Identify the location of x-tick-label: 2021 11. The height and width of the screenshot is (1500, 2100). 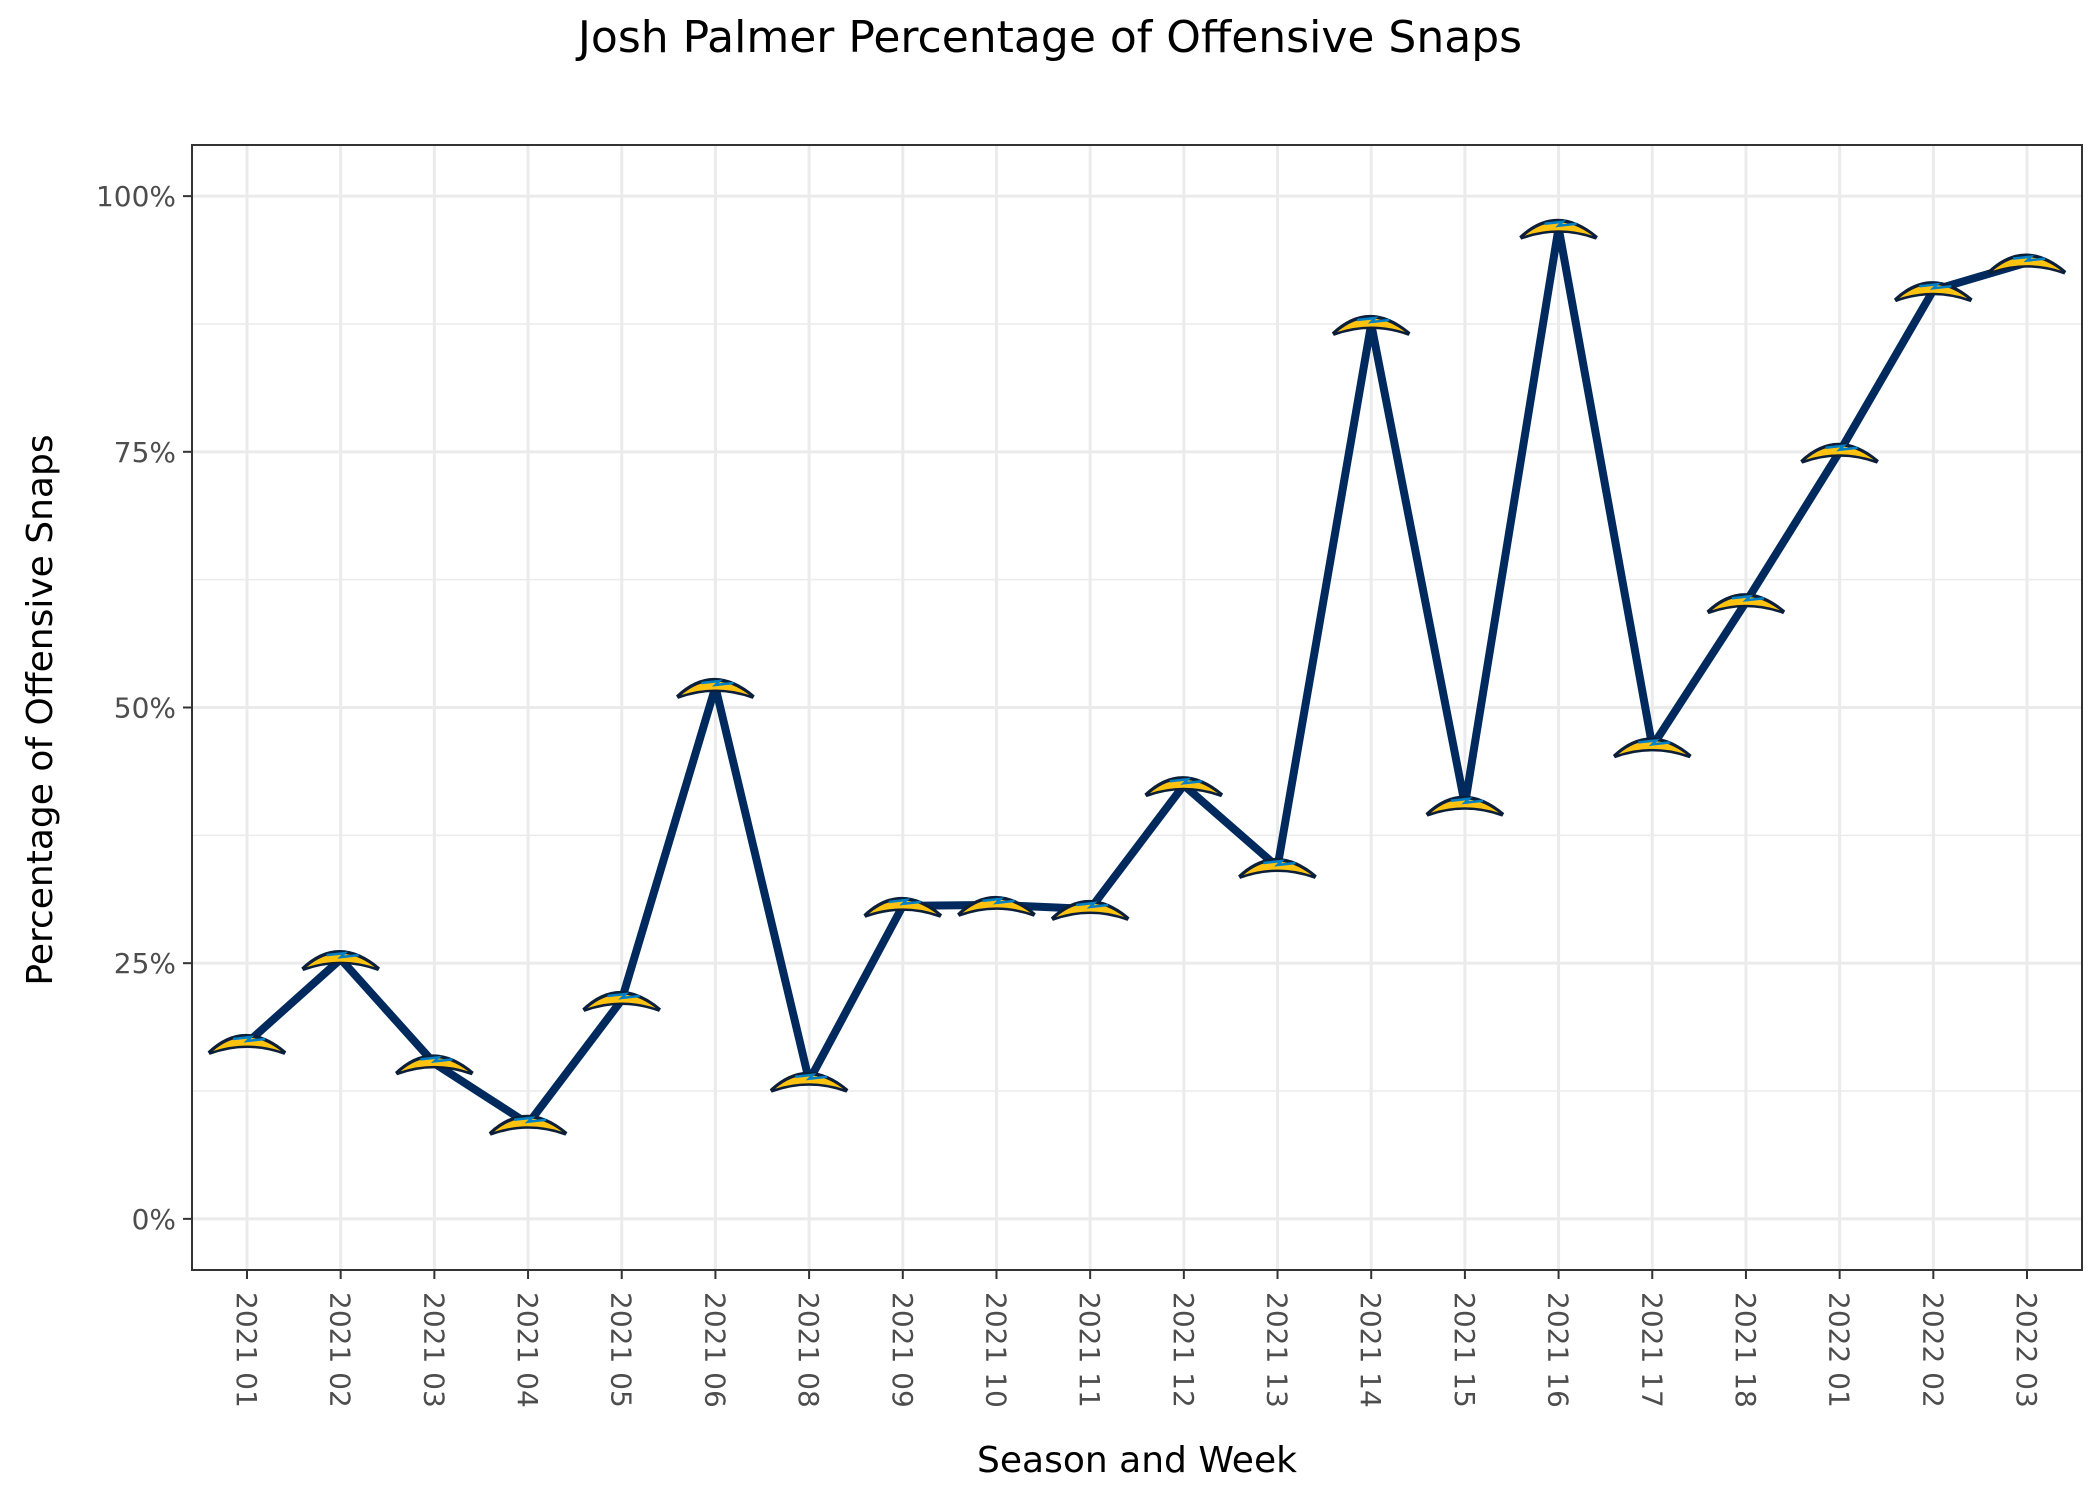
(1089, 1350).